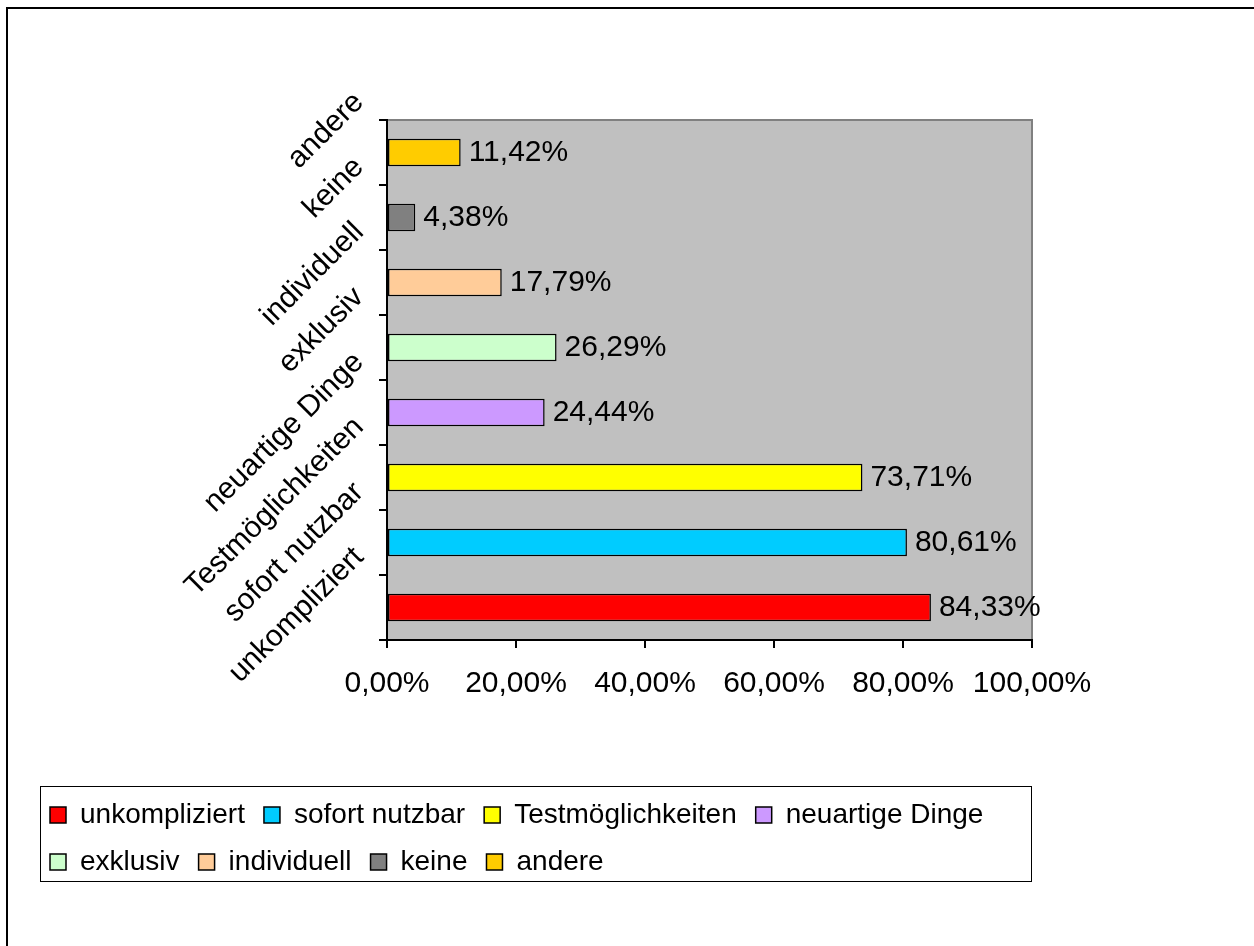 The image size is (1254, 946). I want to click on legend-label: exklusiv, so click(130, 860).